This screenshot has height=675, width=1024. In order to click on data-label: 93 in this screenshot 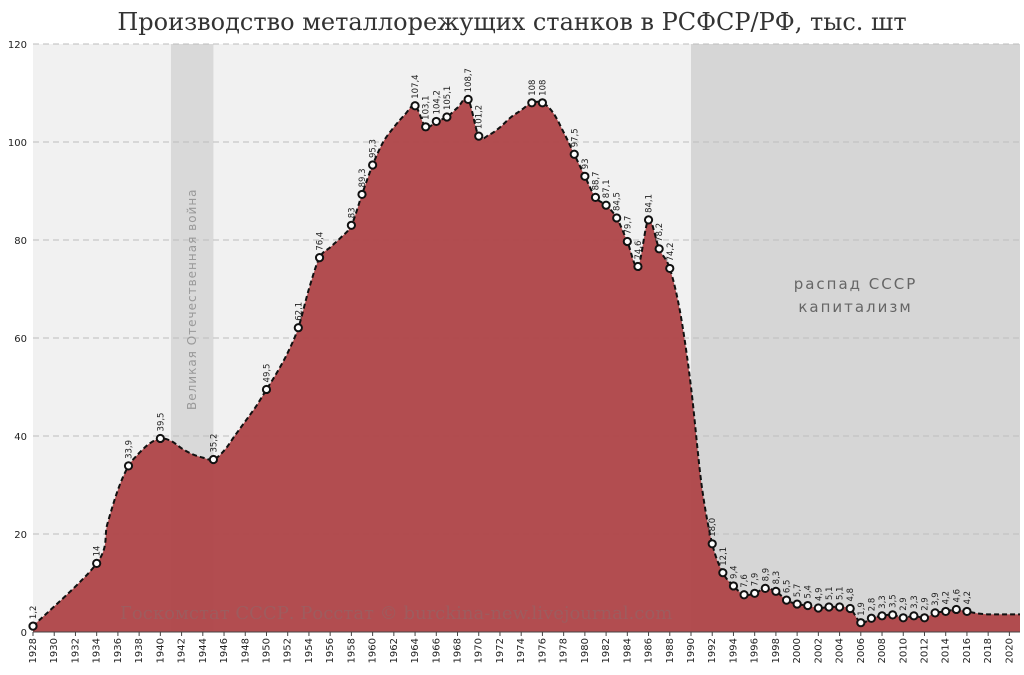, I will do `click(586, 163)`.